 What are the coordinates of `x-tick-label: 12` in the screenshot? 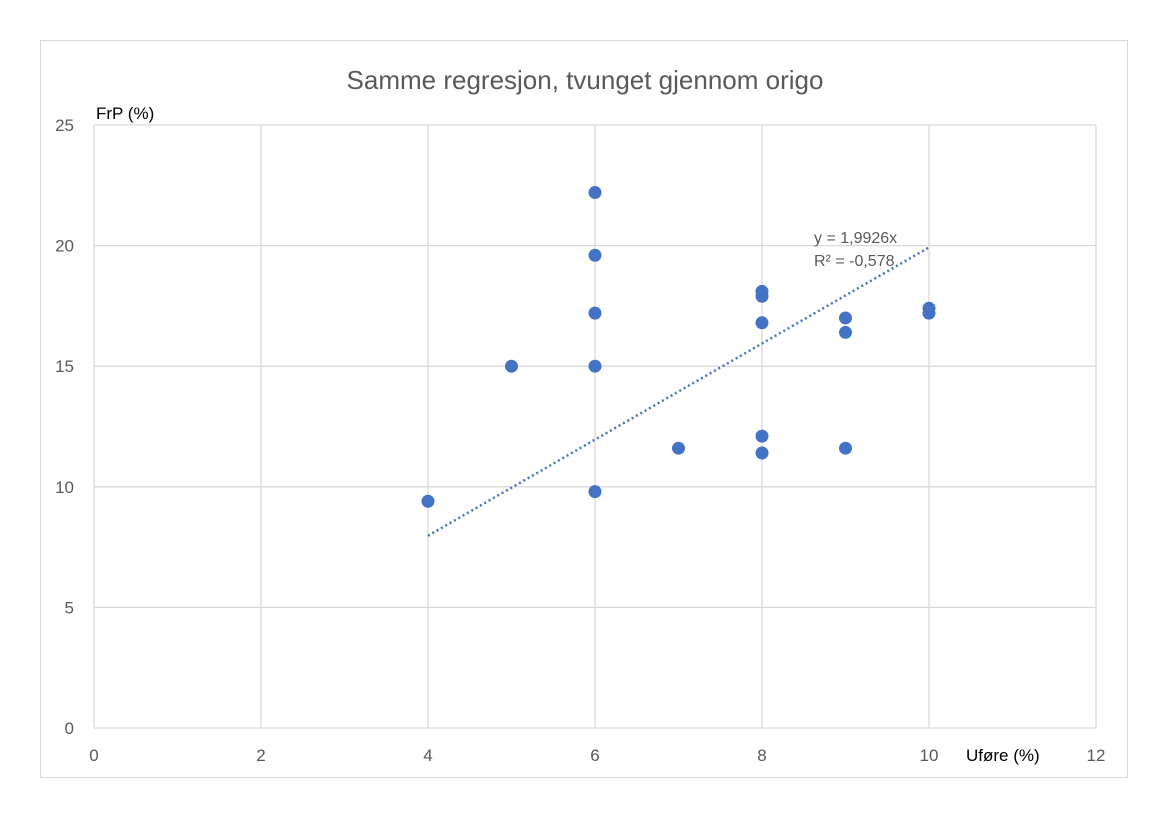 It's located at (1096, 755).